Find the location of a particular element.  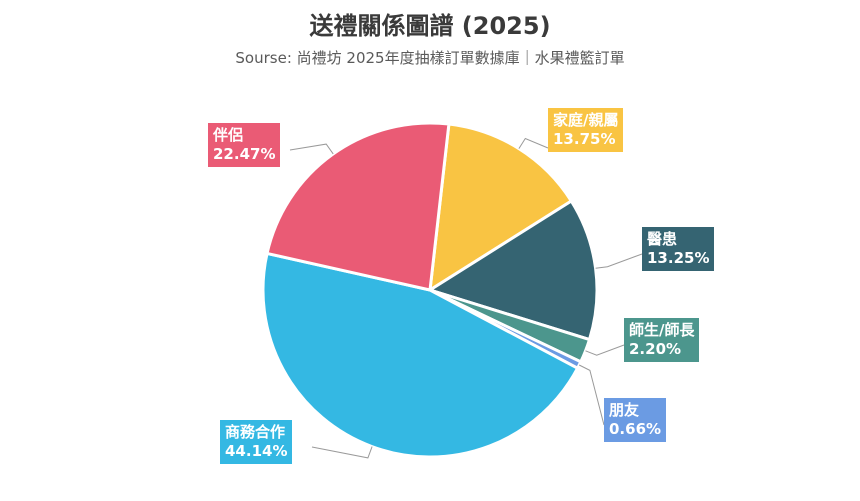

chart-subtitle: Sourse: 尚禮坊 2025年度抽樣訂單數據庫｜水果禮籃訂單 is located at coordinates (430, 58).